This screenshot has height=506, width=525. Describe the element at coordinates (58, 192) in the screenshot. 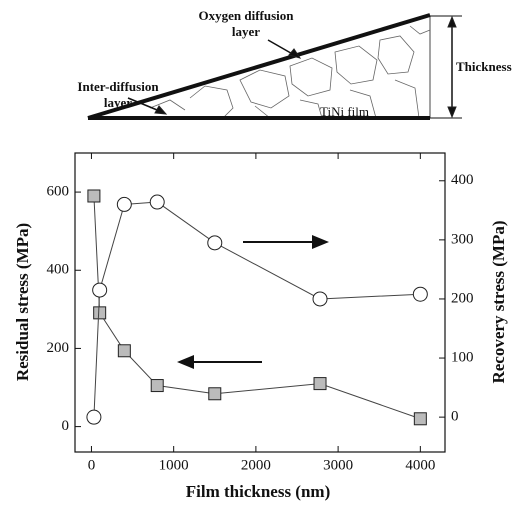

I see `y-tick-label: 600` at that location.